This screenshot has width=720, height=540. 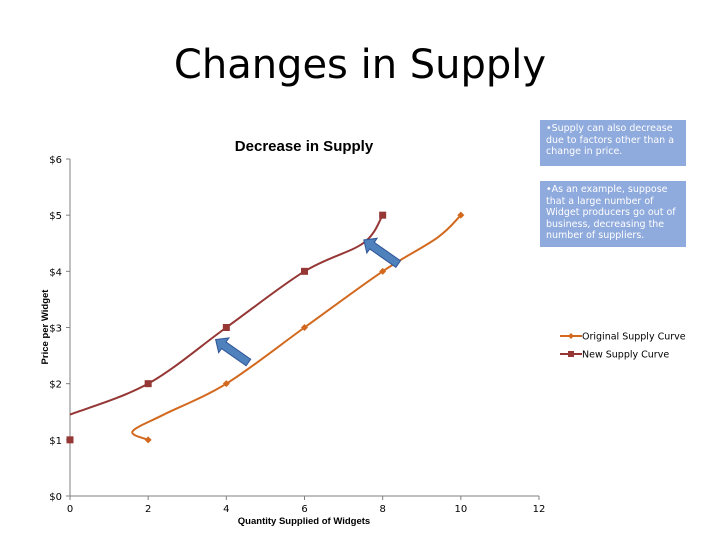 I want to click on slide-title: Changes in Supply, so click(x=360, y=65).